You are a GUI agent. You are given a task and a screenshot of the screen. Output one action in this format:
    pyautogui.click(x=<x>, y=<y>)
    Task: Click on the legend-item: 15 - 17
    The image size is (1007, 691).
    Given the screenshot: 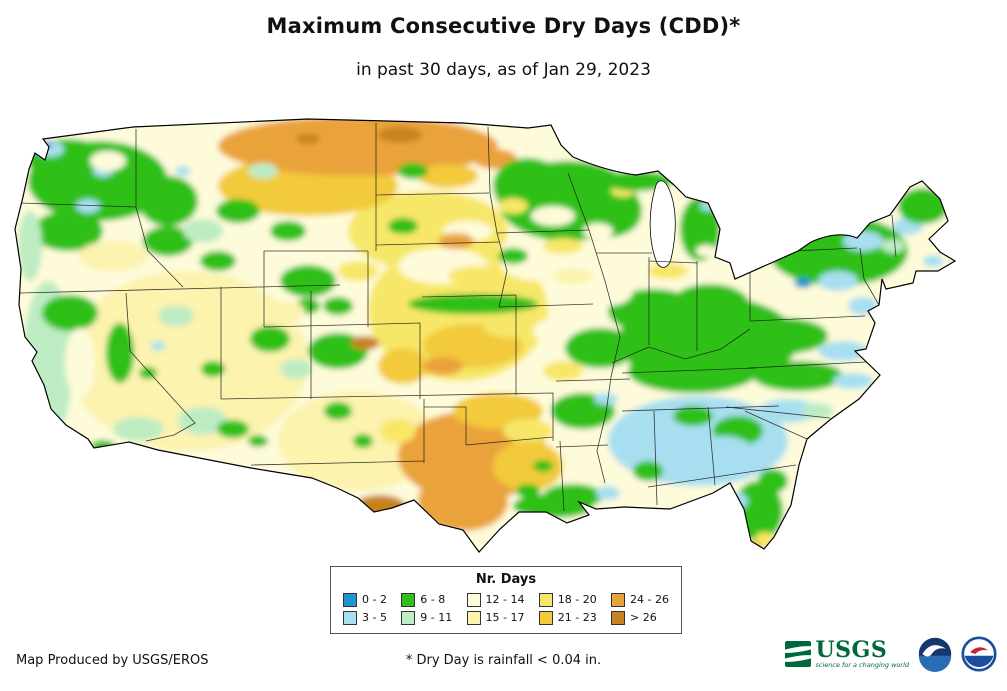 What is the action you would take?
    pyautogui.click(x=495, y=617)
    